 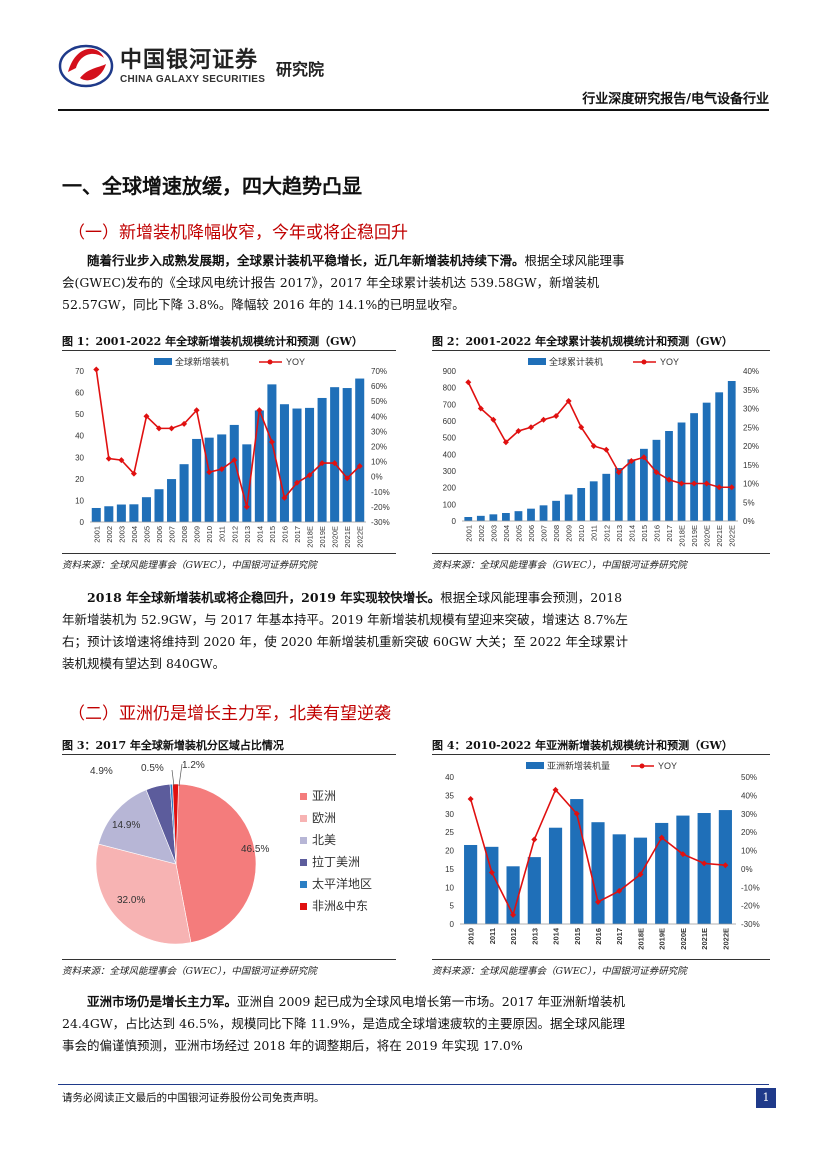 I want to click on fig1-source: 资料来源：全球风能理事会（GWEC），中国银河证券研究院, so click(x=189, y=565).